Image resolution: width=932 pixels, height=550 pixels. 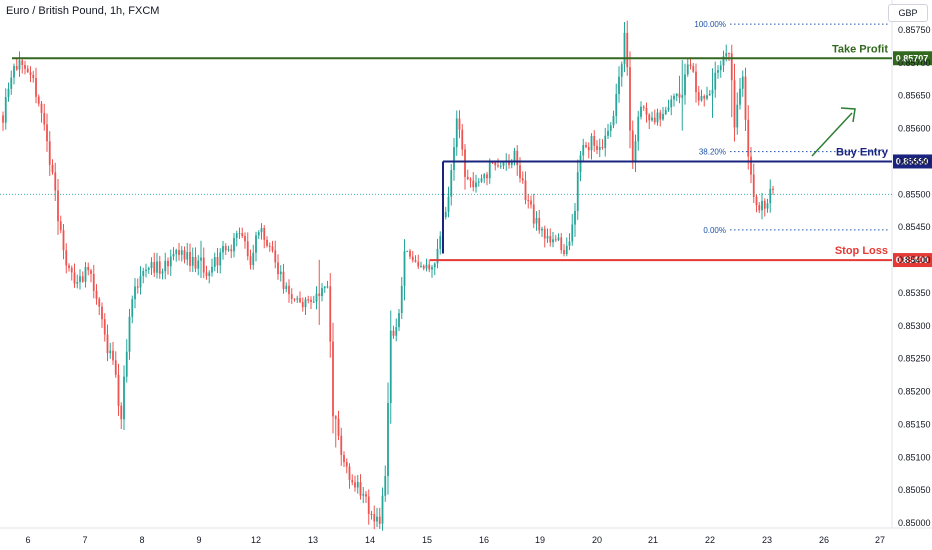 I want to click on y-tick-label: 0.85650, so click(x=914, y=96).